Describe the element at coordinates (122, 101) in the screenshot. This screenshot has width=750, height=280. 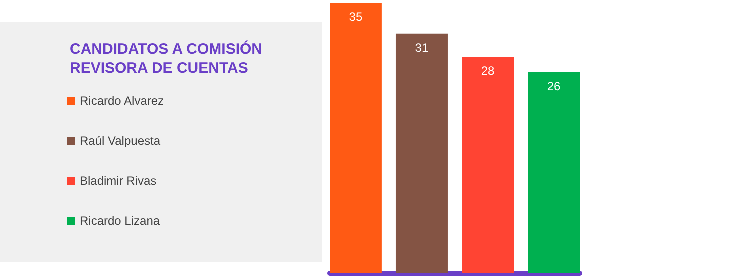
I see `legend-label: Ricardo Alvarez` at that location.